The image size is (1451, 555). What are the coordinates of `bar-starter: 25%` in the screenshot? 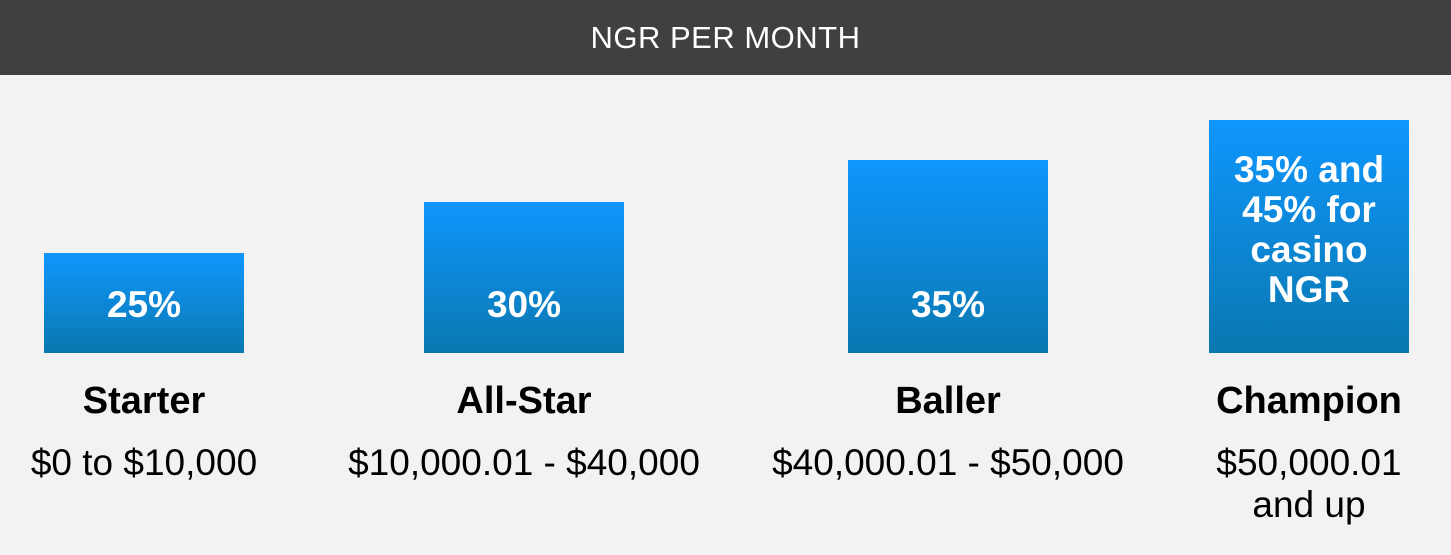 It's located at (144, 303).